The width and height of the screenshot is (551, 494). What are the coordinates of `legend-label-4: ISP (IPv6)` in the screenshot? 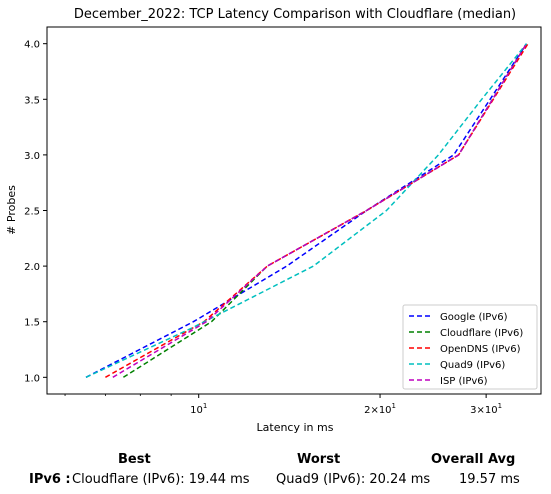 It's located at (464, 381).